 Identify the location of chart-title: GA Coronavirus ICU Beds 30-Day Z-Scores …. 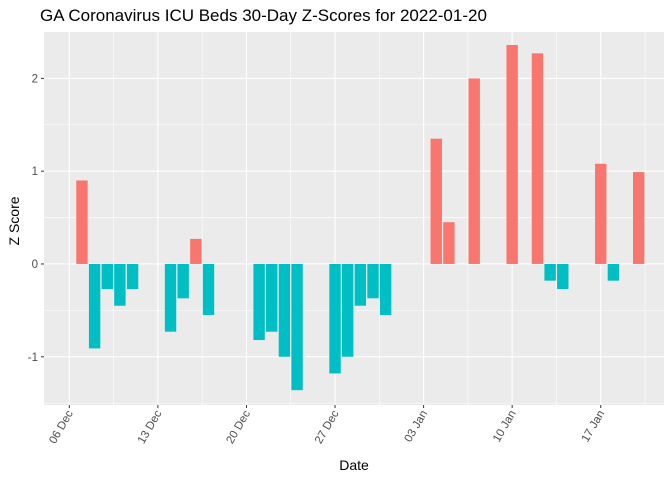
(263, 15).